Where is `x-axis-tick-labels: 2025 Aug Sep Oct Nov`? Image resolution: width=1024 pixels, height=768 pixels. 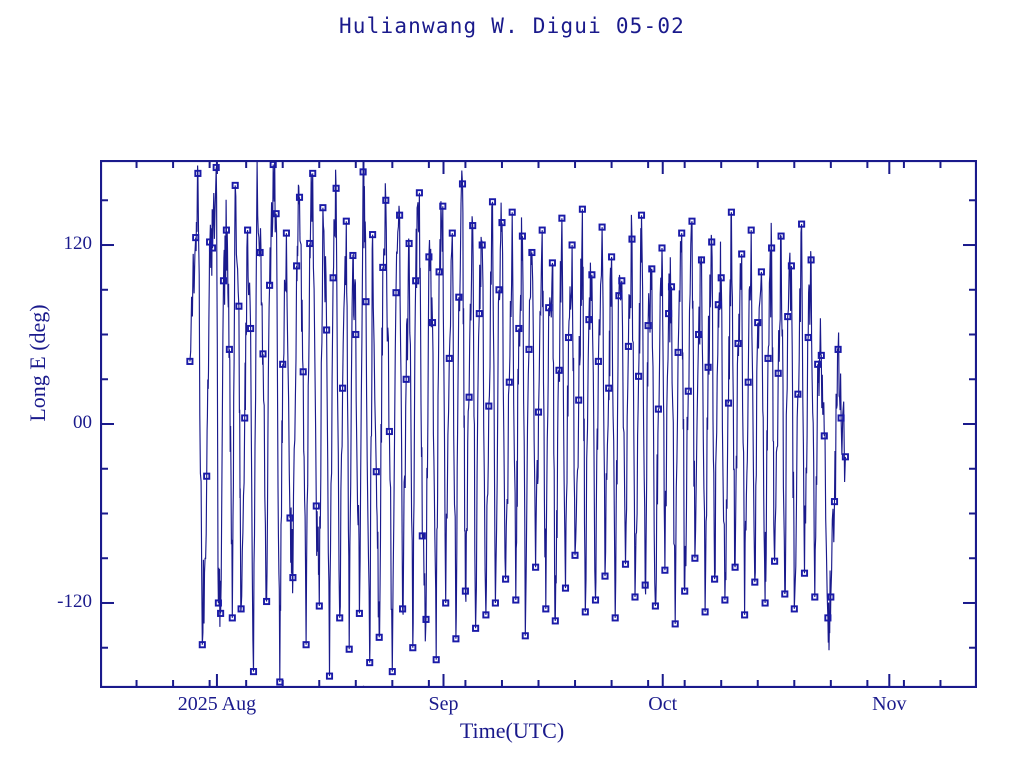 x-axis-tick-labels: 2025 Aug Sep Oct Nov is located at coordinates (512, 709).